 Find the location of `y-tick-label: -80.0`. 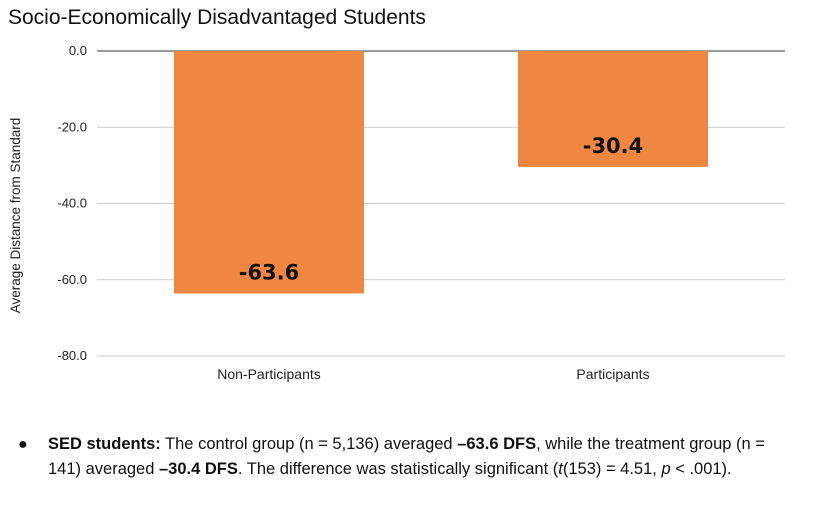

y-tick-label: -80.0 is located at coordinates (72, 355).